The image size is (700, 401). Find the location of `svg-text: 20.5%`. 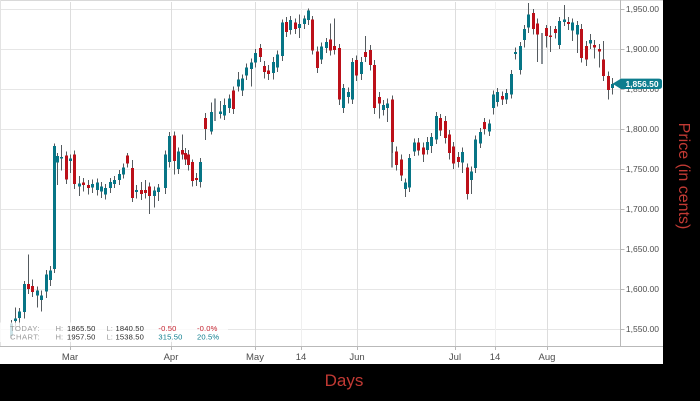

svg-text: 20.5% is located at coordinates (208, 336).